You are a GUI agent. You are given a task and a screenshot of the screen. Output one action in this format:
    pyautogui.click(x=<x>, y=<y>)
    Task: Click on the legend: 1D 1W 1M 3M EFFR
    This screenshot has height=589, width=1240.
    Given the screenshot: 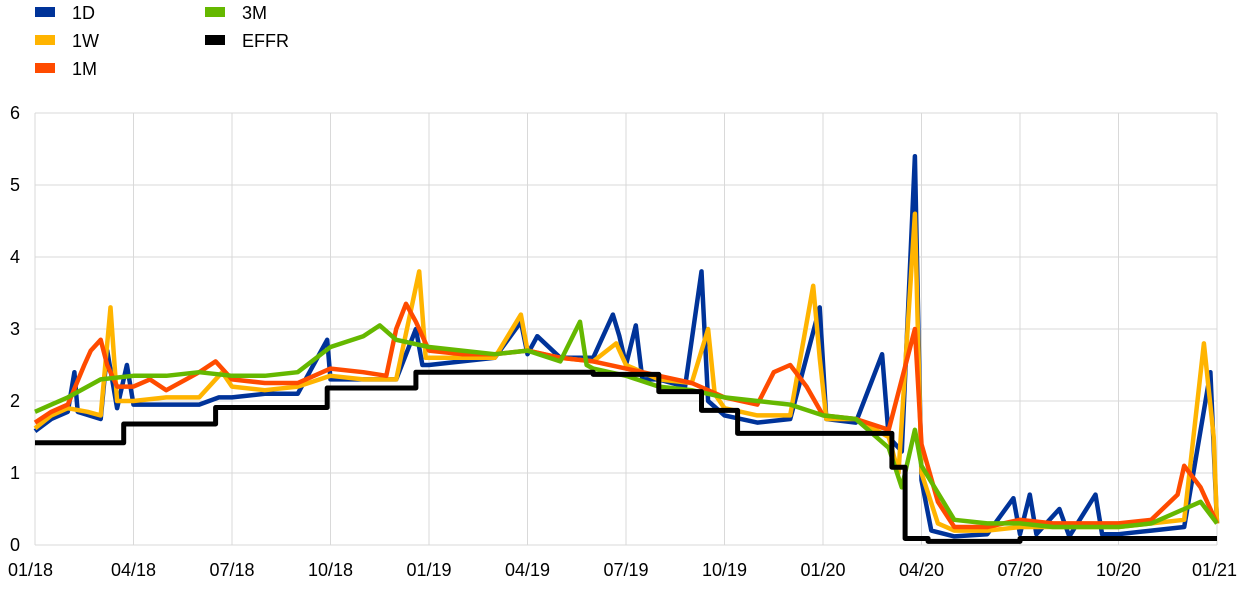 What is the action you would take?
    pyautogui.click(x=162, y=41)
    